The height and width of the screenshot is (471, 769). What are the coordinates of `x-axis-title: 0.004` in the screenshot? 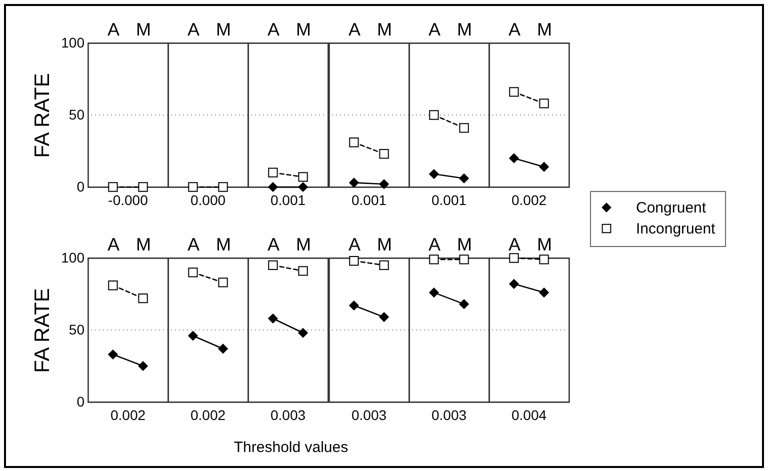 It's located at (529, 415).